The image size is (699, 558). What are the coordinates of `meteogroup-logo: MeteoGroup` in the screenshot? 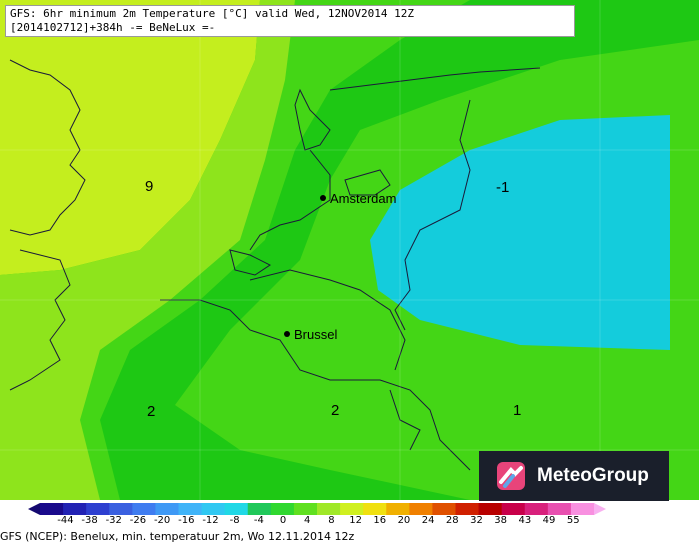 It's located at (574, 476).